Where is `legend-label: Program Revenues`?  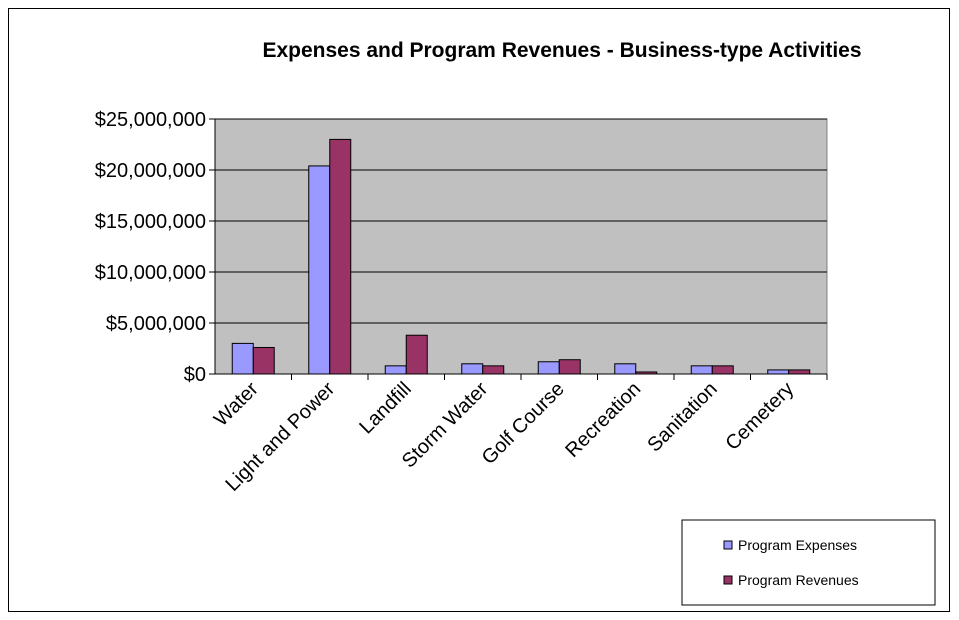 legend-label: Program Revenues is located at coordinates (798, 580).